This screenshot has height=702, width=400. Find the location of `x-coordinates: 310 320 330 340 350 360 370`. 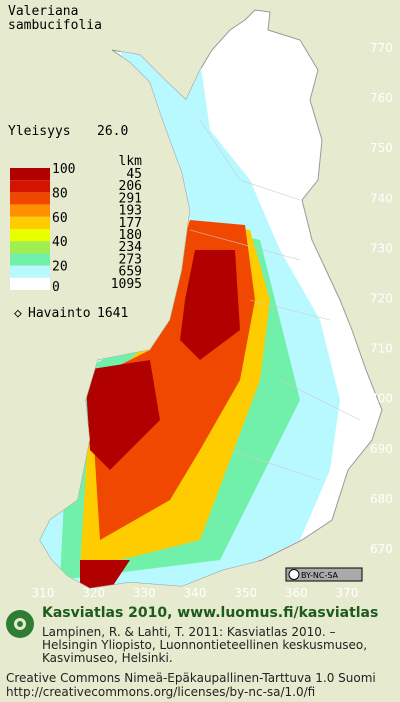

x-coordinates: 310 320 330 340 350 360 370 is located at coordinates (195, 593).